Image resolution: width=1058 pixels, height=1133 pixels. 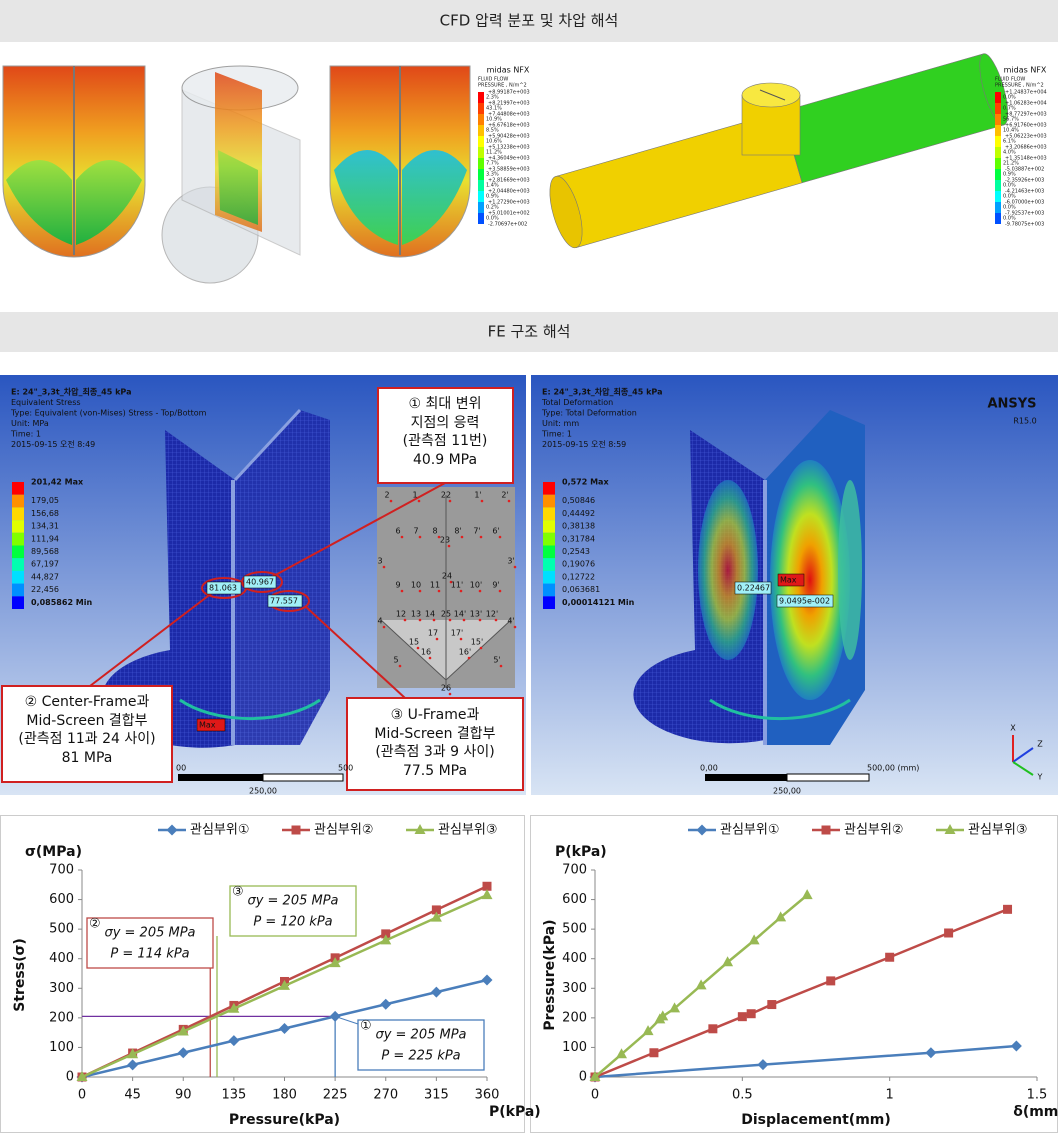 I want to click on legend-value: -2.35926e+003, so click(x=1024, y=181).